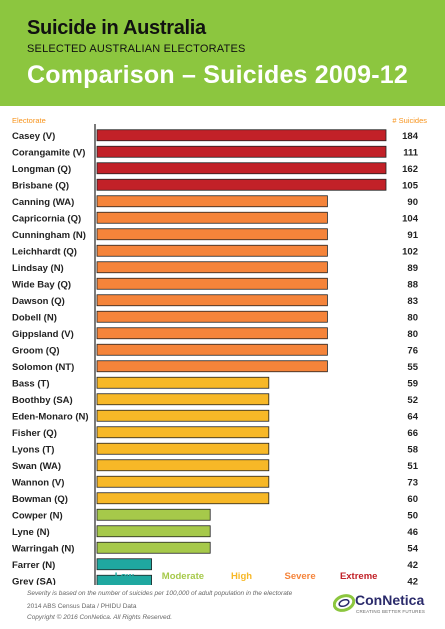 The height and width of the screenshot is (629, 445). What do you see at coordinates (390, 600) in the screenshot?
I see `logo-name: ConNetica` at bounding box center [390, 600].